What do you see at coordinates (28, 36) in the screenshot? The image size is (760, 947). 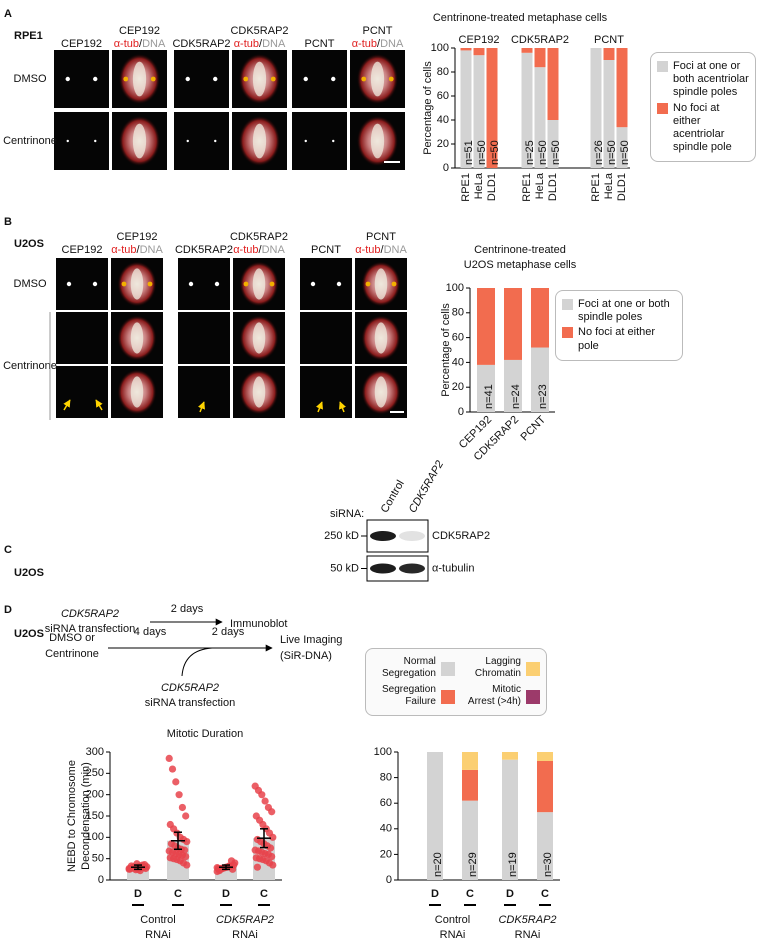 I see `cell-line: RPE1` at bounding box center [28, 36].